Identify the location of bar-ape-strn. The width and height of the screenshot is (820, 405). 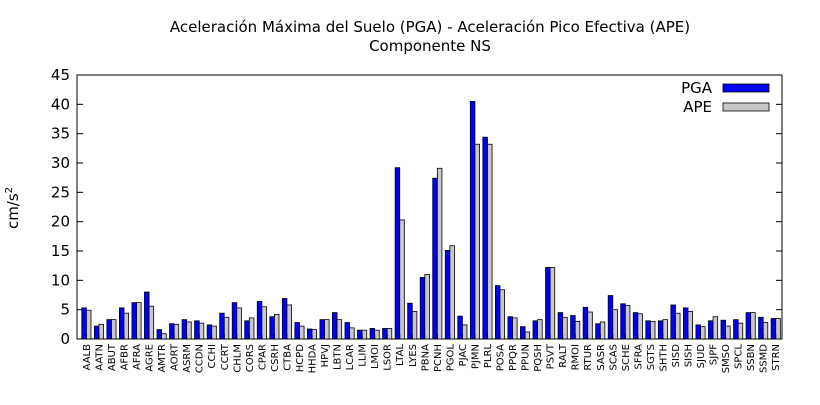
(778, 329).